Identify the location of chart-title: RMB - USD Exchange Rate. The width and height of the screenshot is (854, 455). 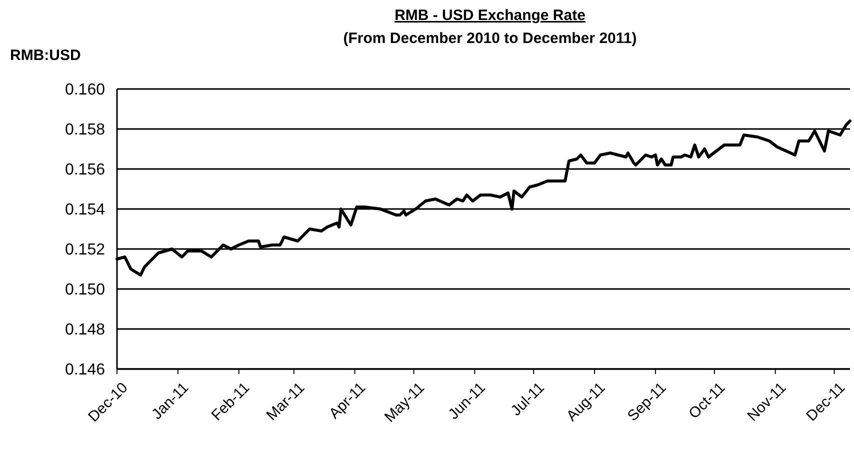
(490, 15).